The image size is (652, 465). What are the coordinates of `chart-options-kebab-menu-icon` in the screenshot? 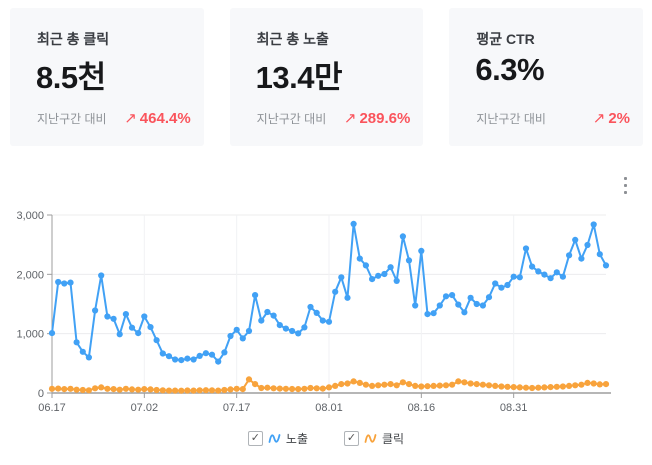 It's located at (625, 185).